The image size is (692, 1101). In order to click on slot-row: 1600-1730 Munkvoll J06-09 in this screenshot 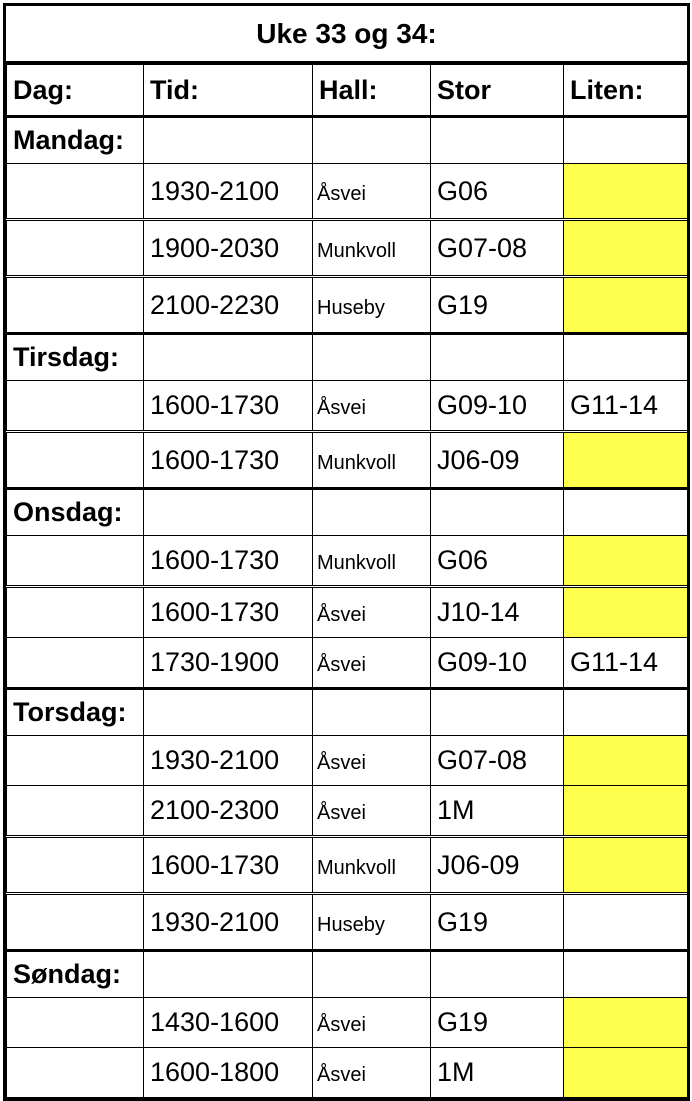, I will do `click(347, 864)`.